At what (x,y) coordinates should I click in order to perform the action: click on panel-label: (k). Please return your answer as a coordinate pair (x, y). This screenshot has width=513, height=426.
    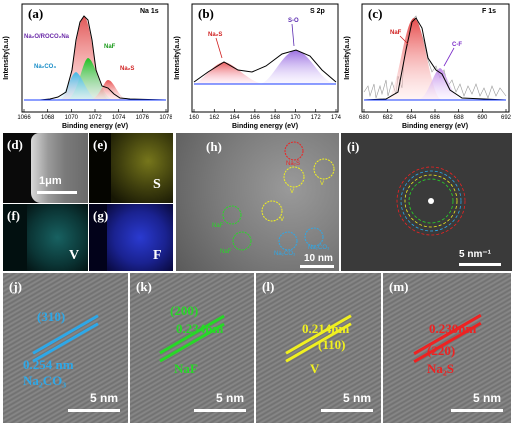
    Looking at the image, I should click on (144, 286).